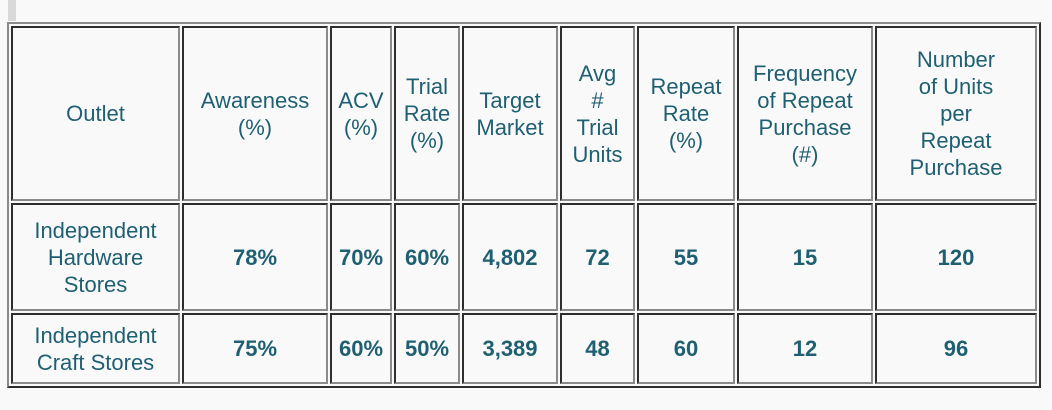 This screenshot has height=410, width=1052. Describe the element at coordinates (427, 257) in the screenshot. I see `cell-trial-rate: 60%` at that location.